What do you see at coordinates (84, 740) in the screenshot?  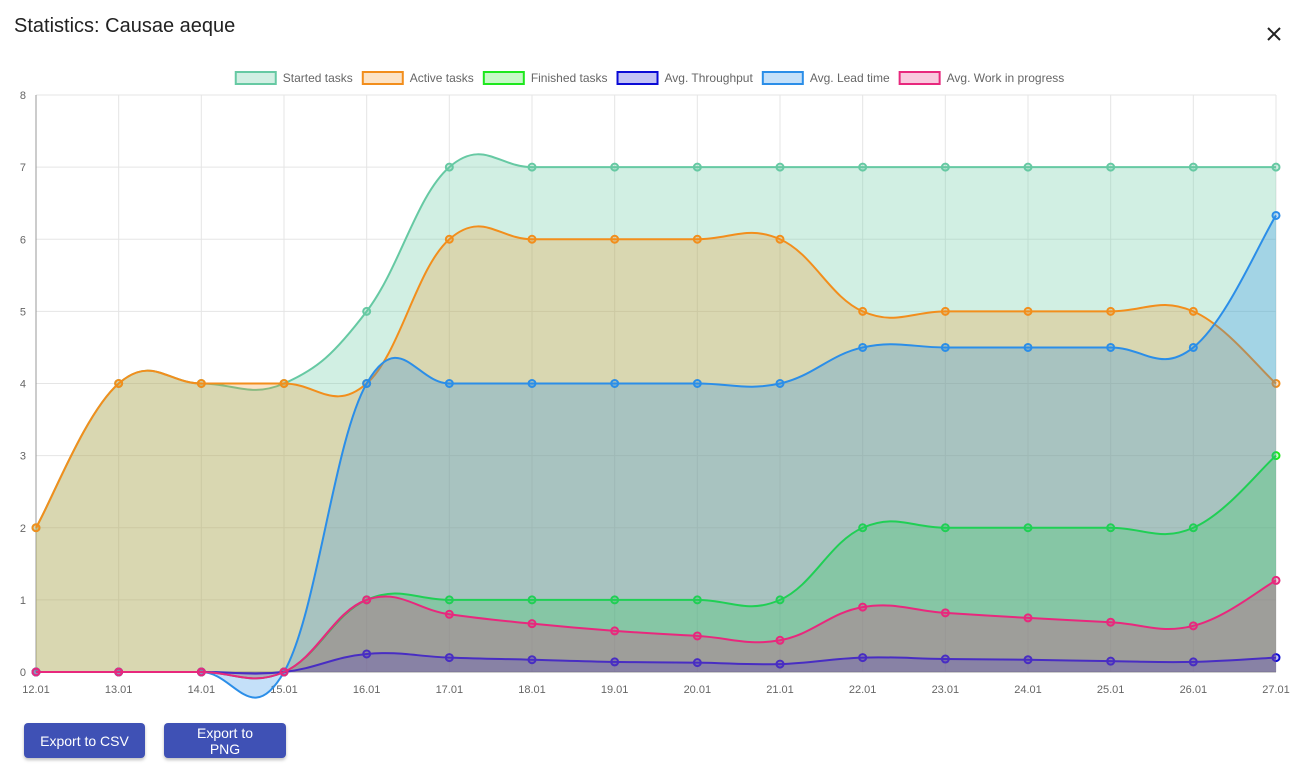 I see `export-csv-button: Export to CSV` at bounding box center [84, 740].